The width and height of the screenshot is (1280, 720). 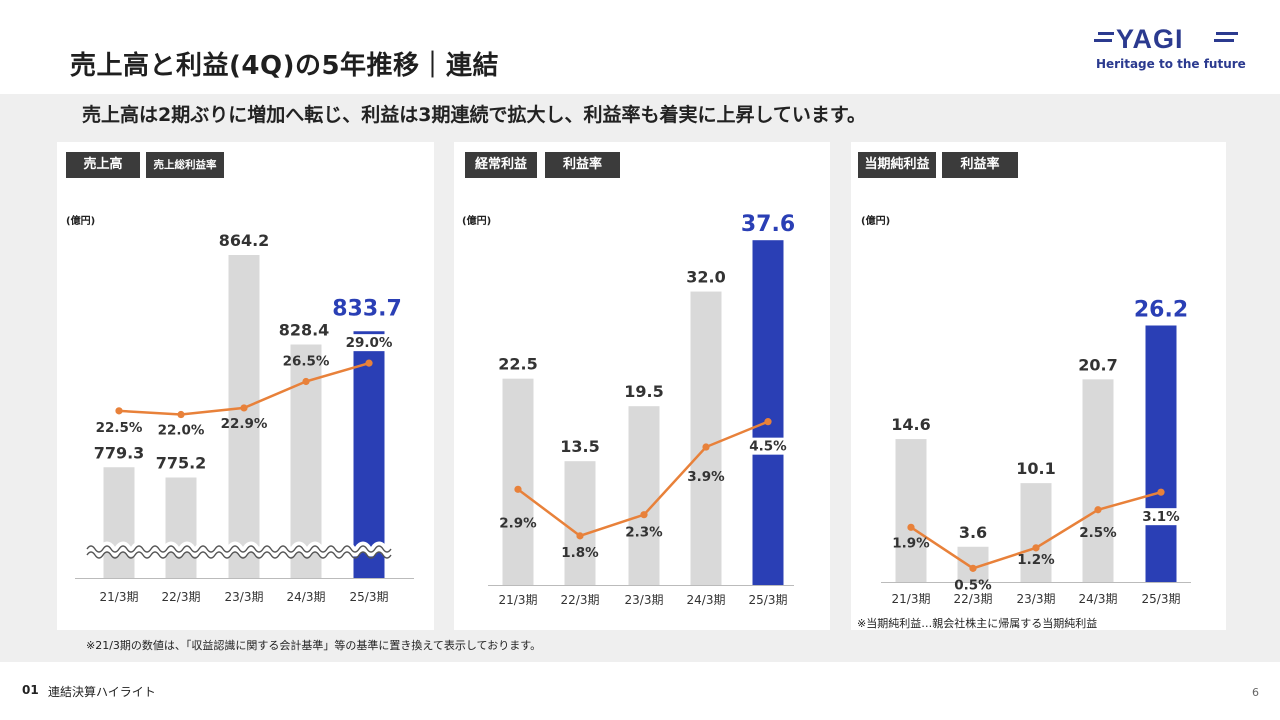 What do you see at coordinates (897, 165) in the screenshot?
I see `tag-net-income: 当期純利益` at bounding box center [897, 165].